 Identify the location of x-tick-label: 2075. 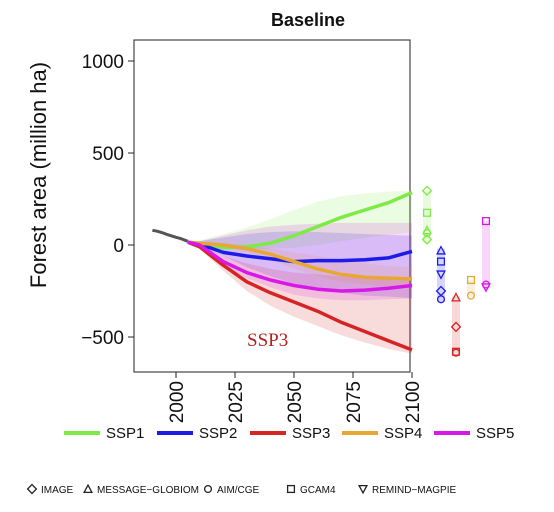
(354, 402).